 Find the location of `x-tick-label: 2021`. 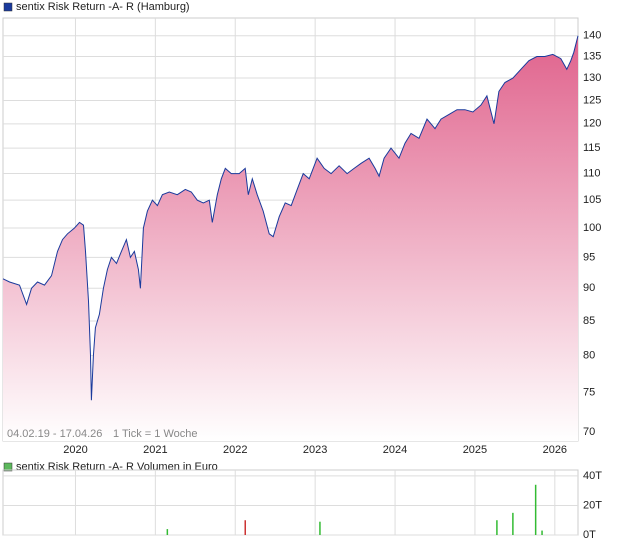

x-tick-label: 2021 is located at coordinates (155, 450).